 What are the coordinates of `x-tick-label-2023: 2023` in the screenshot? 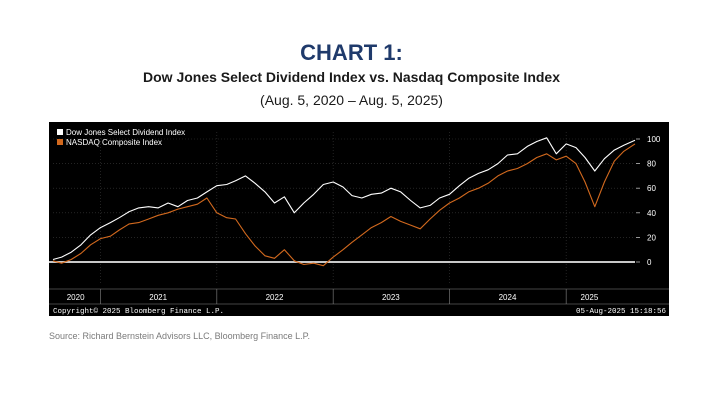 It's located at (391, 297).